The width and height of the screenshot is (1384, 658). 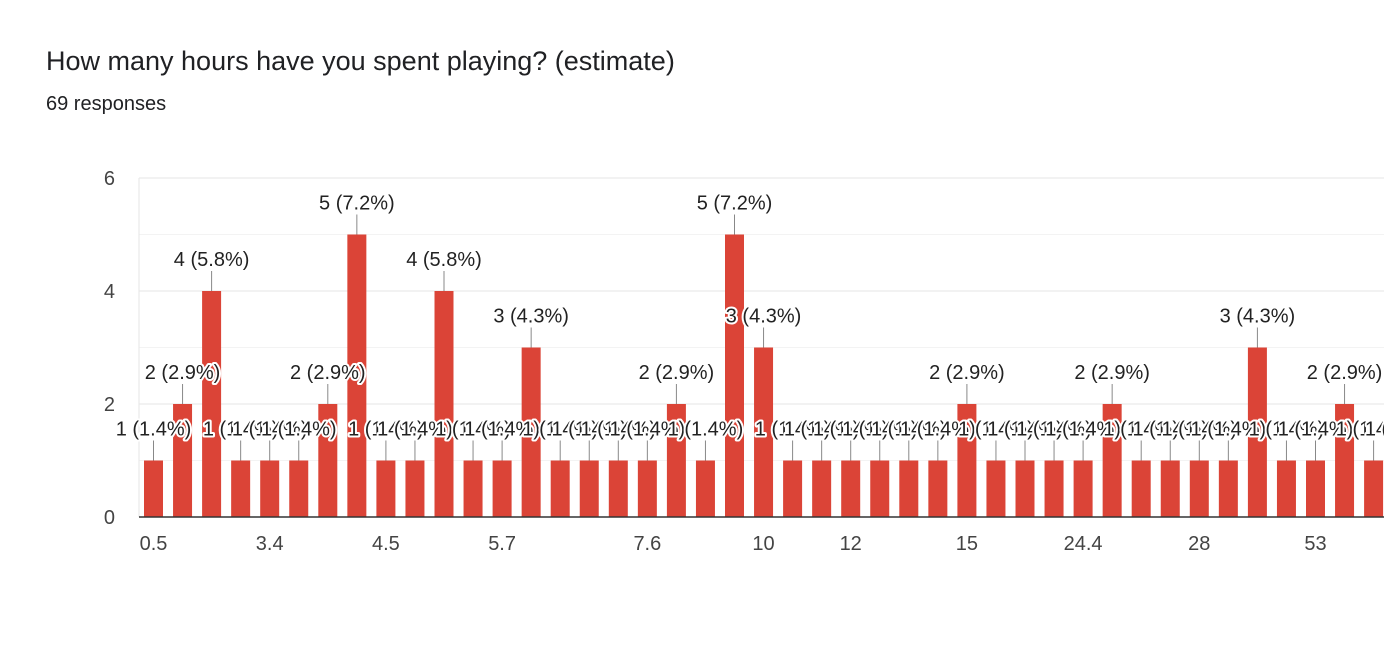 I want to click on response-count: 69 responses, so click(x=106, y=104).